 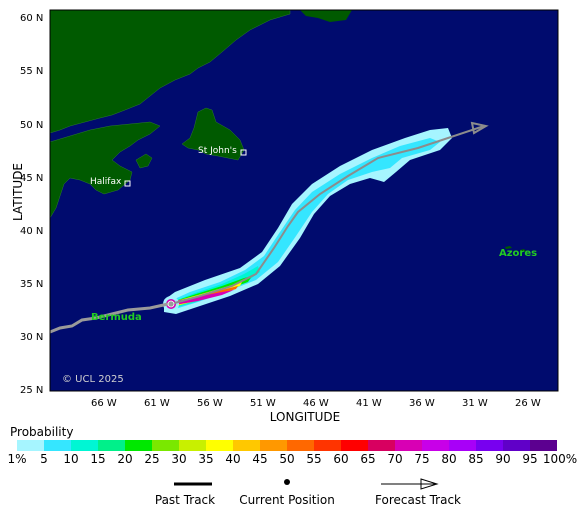 I want to click on current-position-marker, so click(x=171, y=304).